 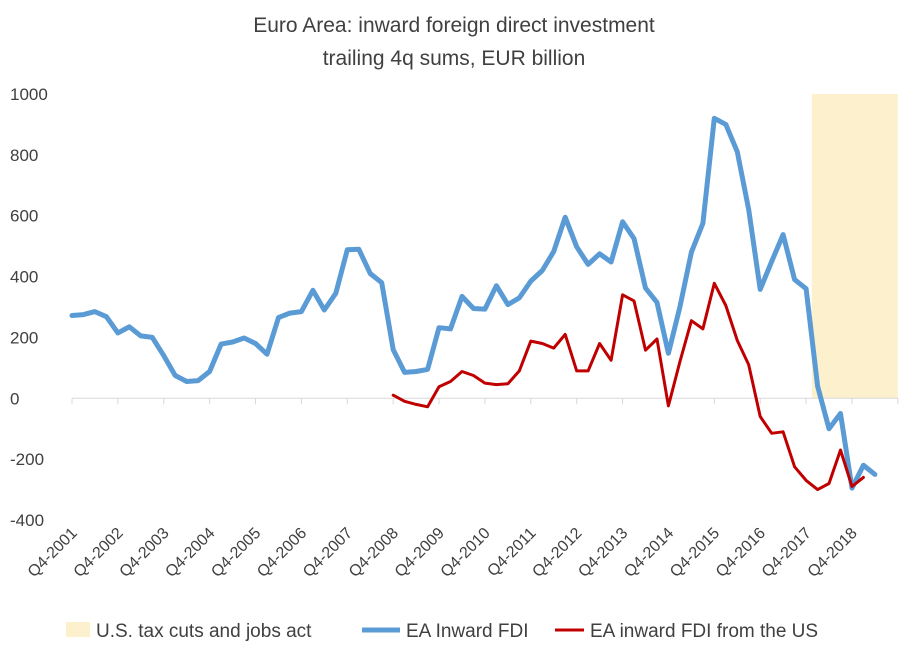 I want to click on x-axis, so click(x=485, y=401).